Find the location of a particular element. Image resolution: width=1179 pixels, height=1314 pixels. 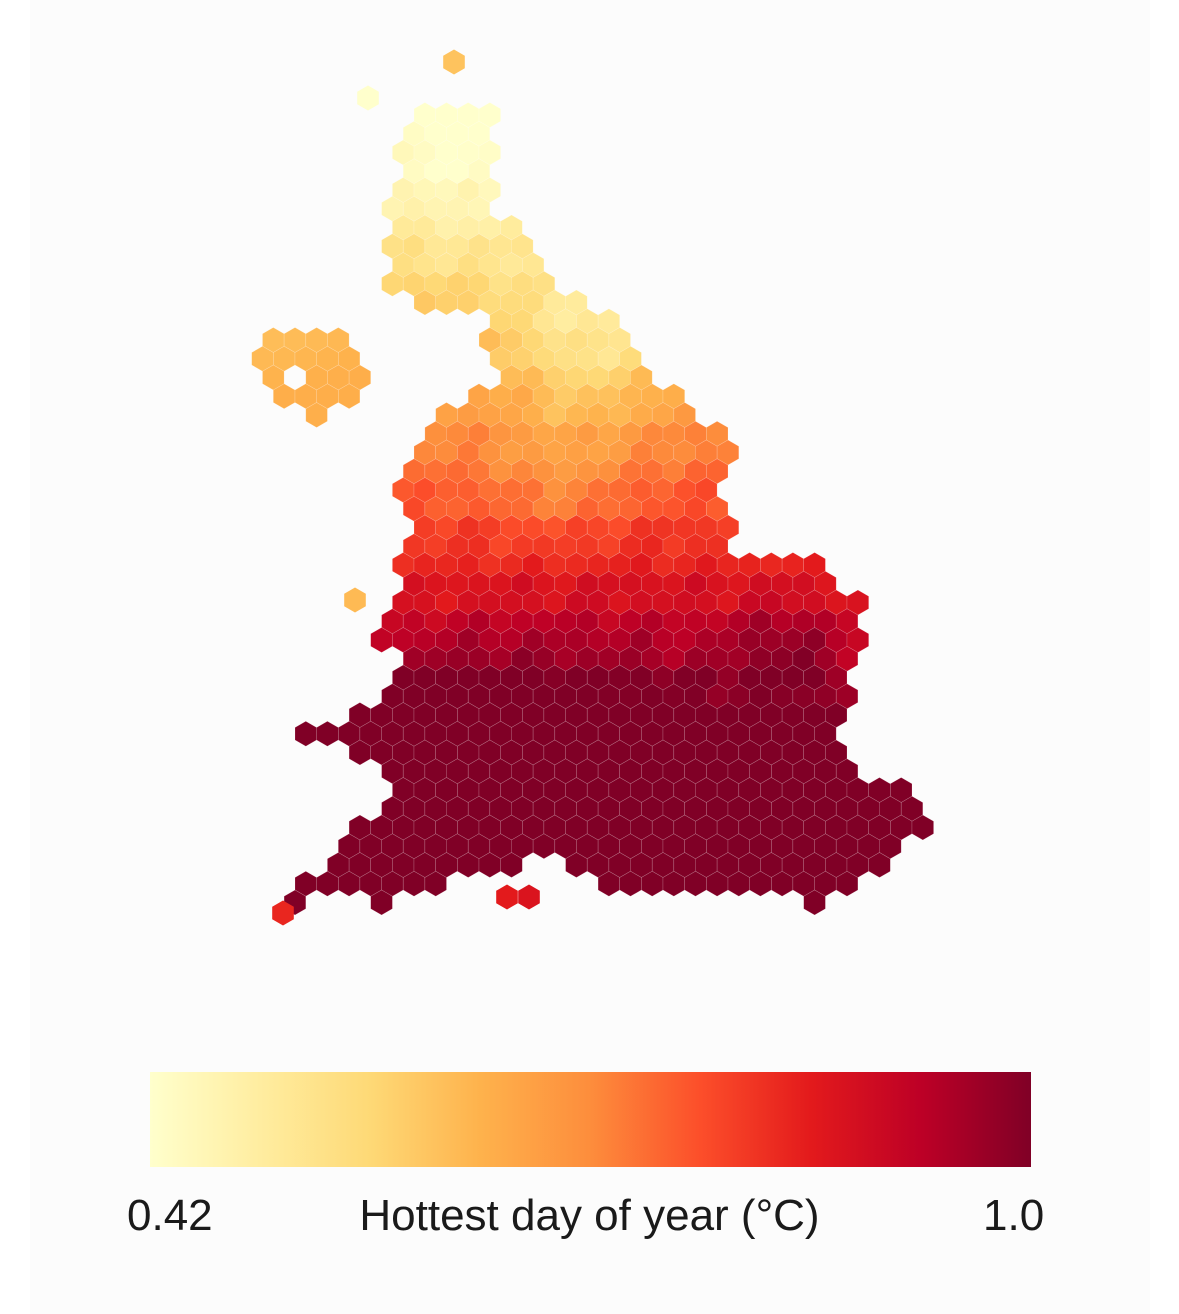

colorbar is located at coordinates (590, 1119).